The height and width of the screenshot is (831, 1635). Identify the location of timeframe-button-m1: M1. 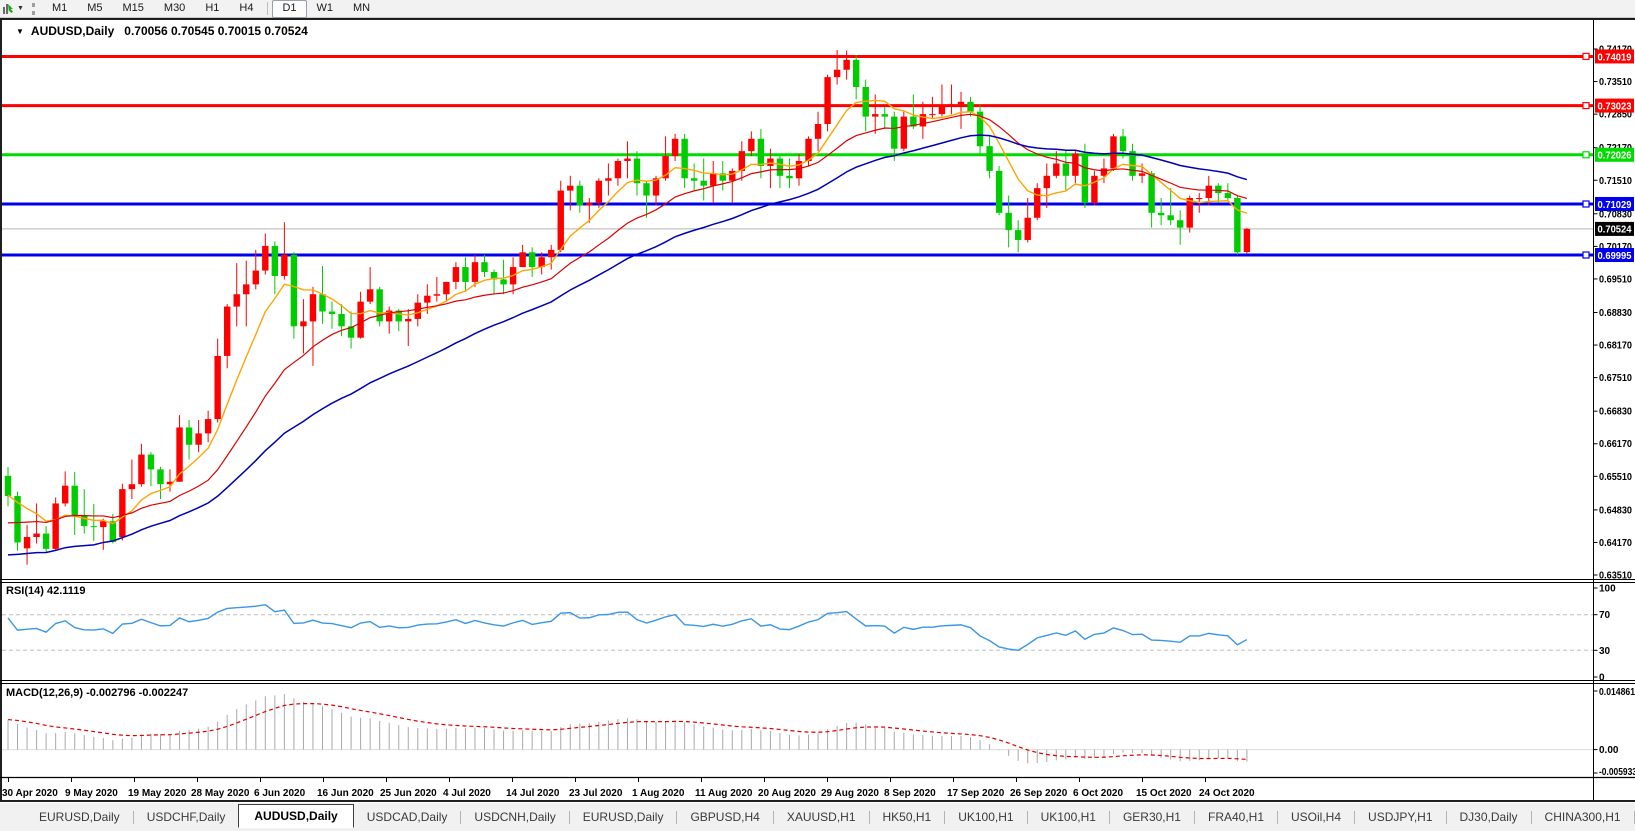
(59, 7).